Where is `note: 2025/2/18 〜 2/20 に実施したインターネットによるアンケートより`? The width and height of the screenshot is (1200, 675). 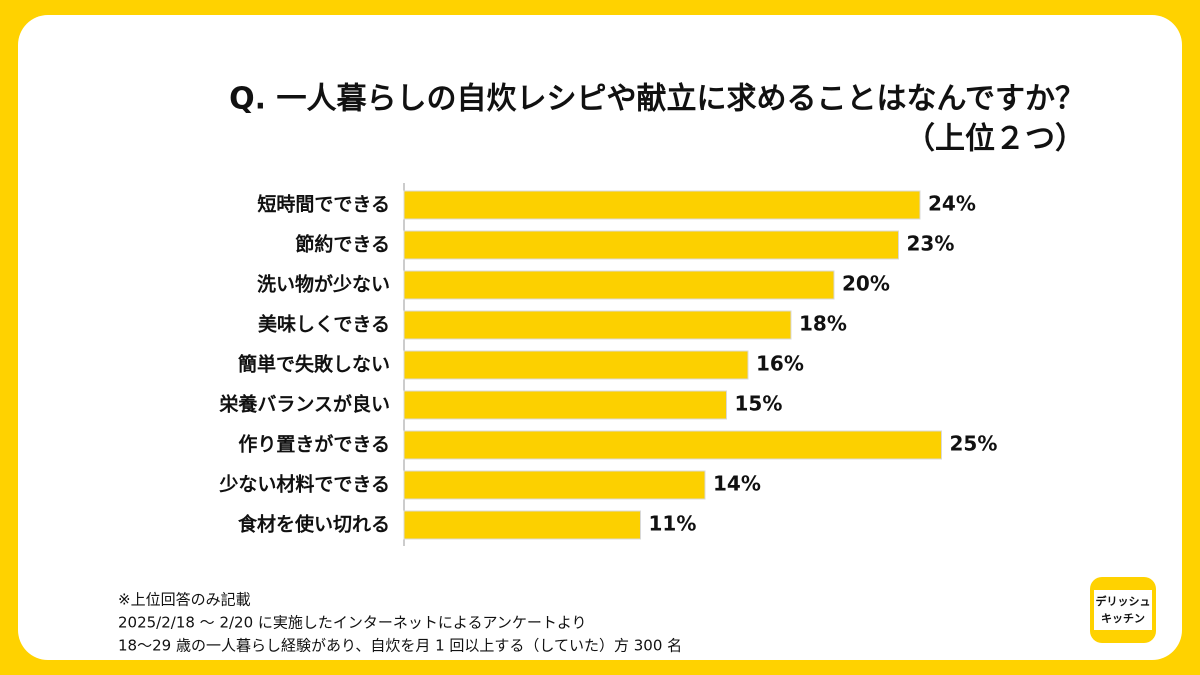
note: 2025/2/18 〜 2/20 に実施したインターネットによるアンケートより is located at coordinates (352, 623).